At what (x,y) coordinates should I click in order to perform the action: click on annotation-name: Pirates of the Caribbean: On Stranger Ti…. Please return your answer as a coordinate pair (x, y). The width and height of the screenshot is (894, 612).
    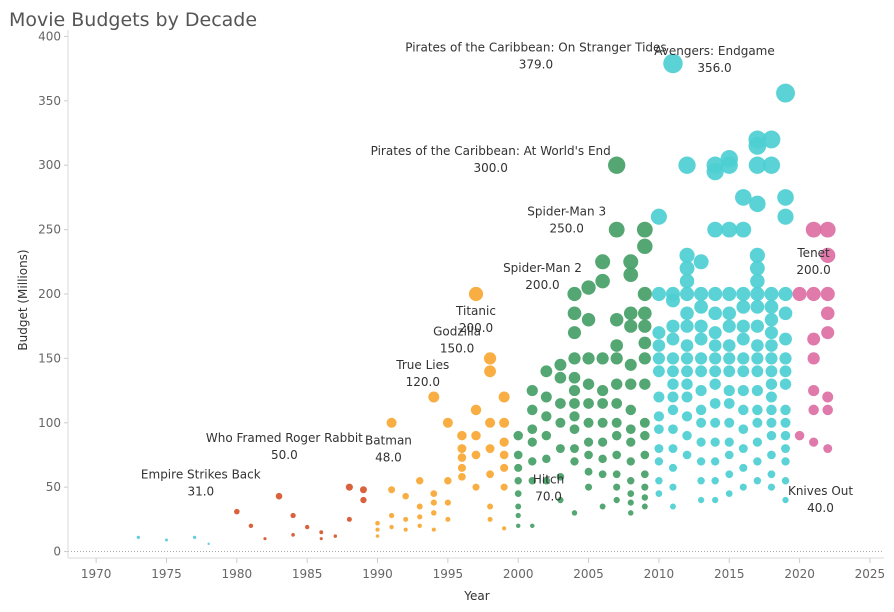
    Looking at the image, I should click on (535, 47).